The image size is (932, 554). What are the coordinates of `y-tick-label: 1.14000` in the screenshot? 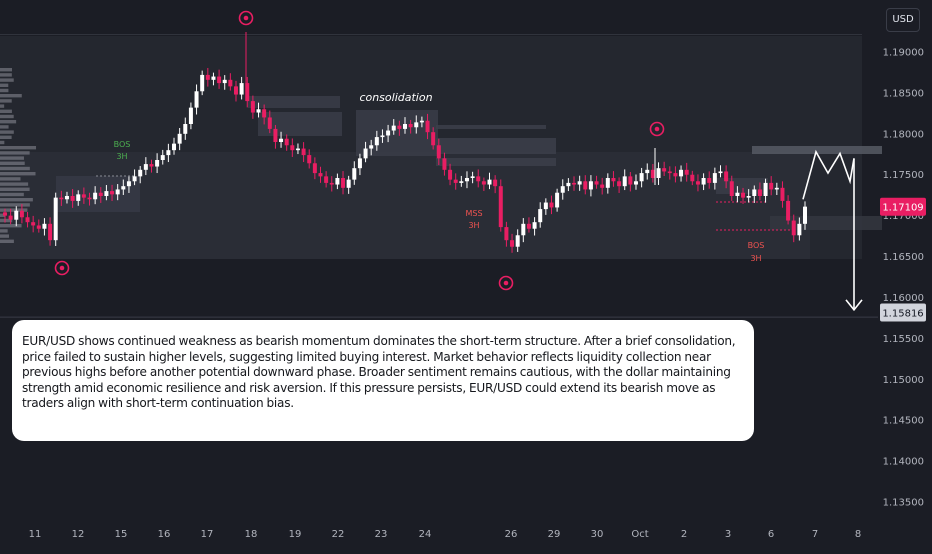 It's located at (903, 462).